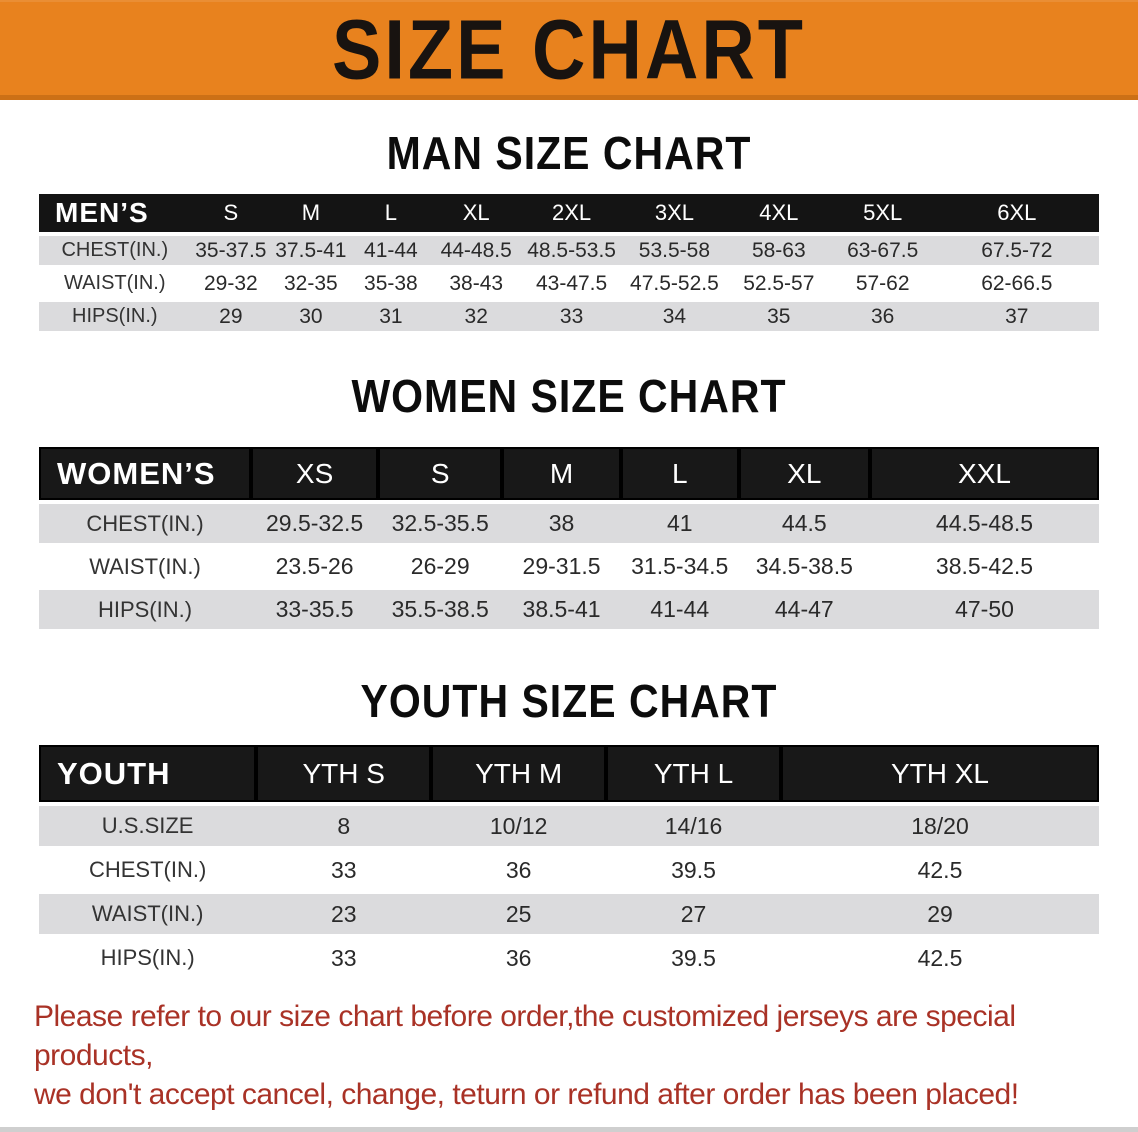  Describe the element at coordinates (115, 215) in the screenshot. I see `table-title-cell: MEN’S` at that location.